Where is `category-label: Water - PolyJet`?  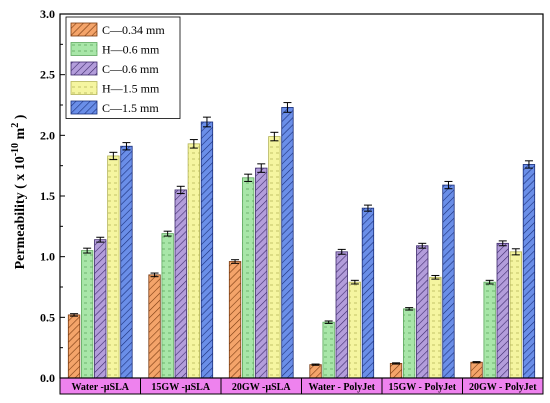 category-label: Water - PolyJet is located at coordinates (342, 387).